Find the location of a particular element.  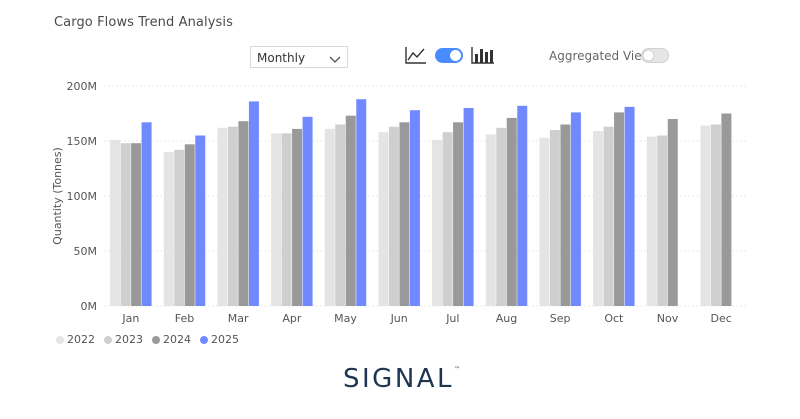

bar-oct-2023 is located at coordinates (608, 216).